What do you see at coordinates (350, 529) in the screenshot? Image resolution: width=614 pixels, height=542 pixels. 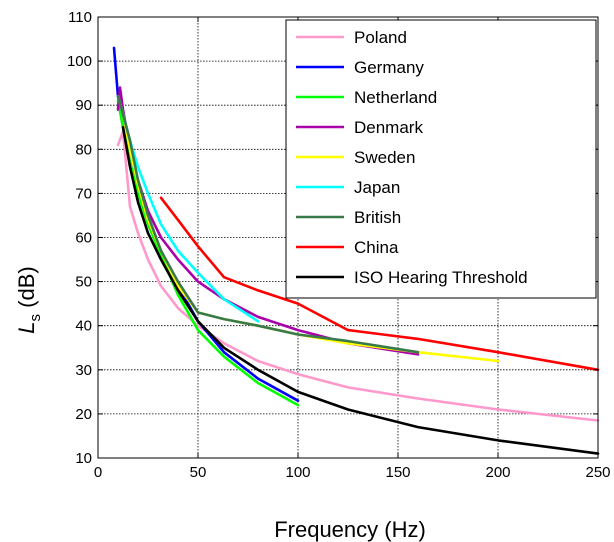 I see `x-axis-label: Frequency (Hz)` at bounding box center [350, 529].